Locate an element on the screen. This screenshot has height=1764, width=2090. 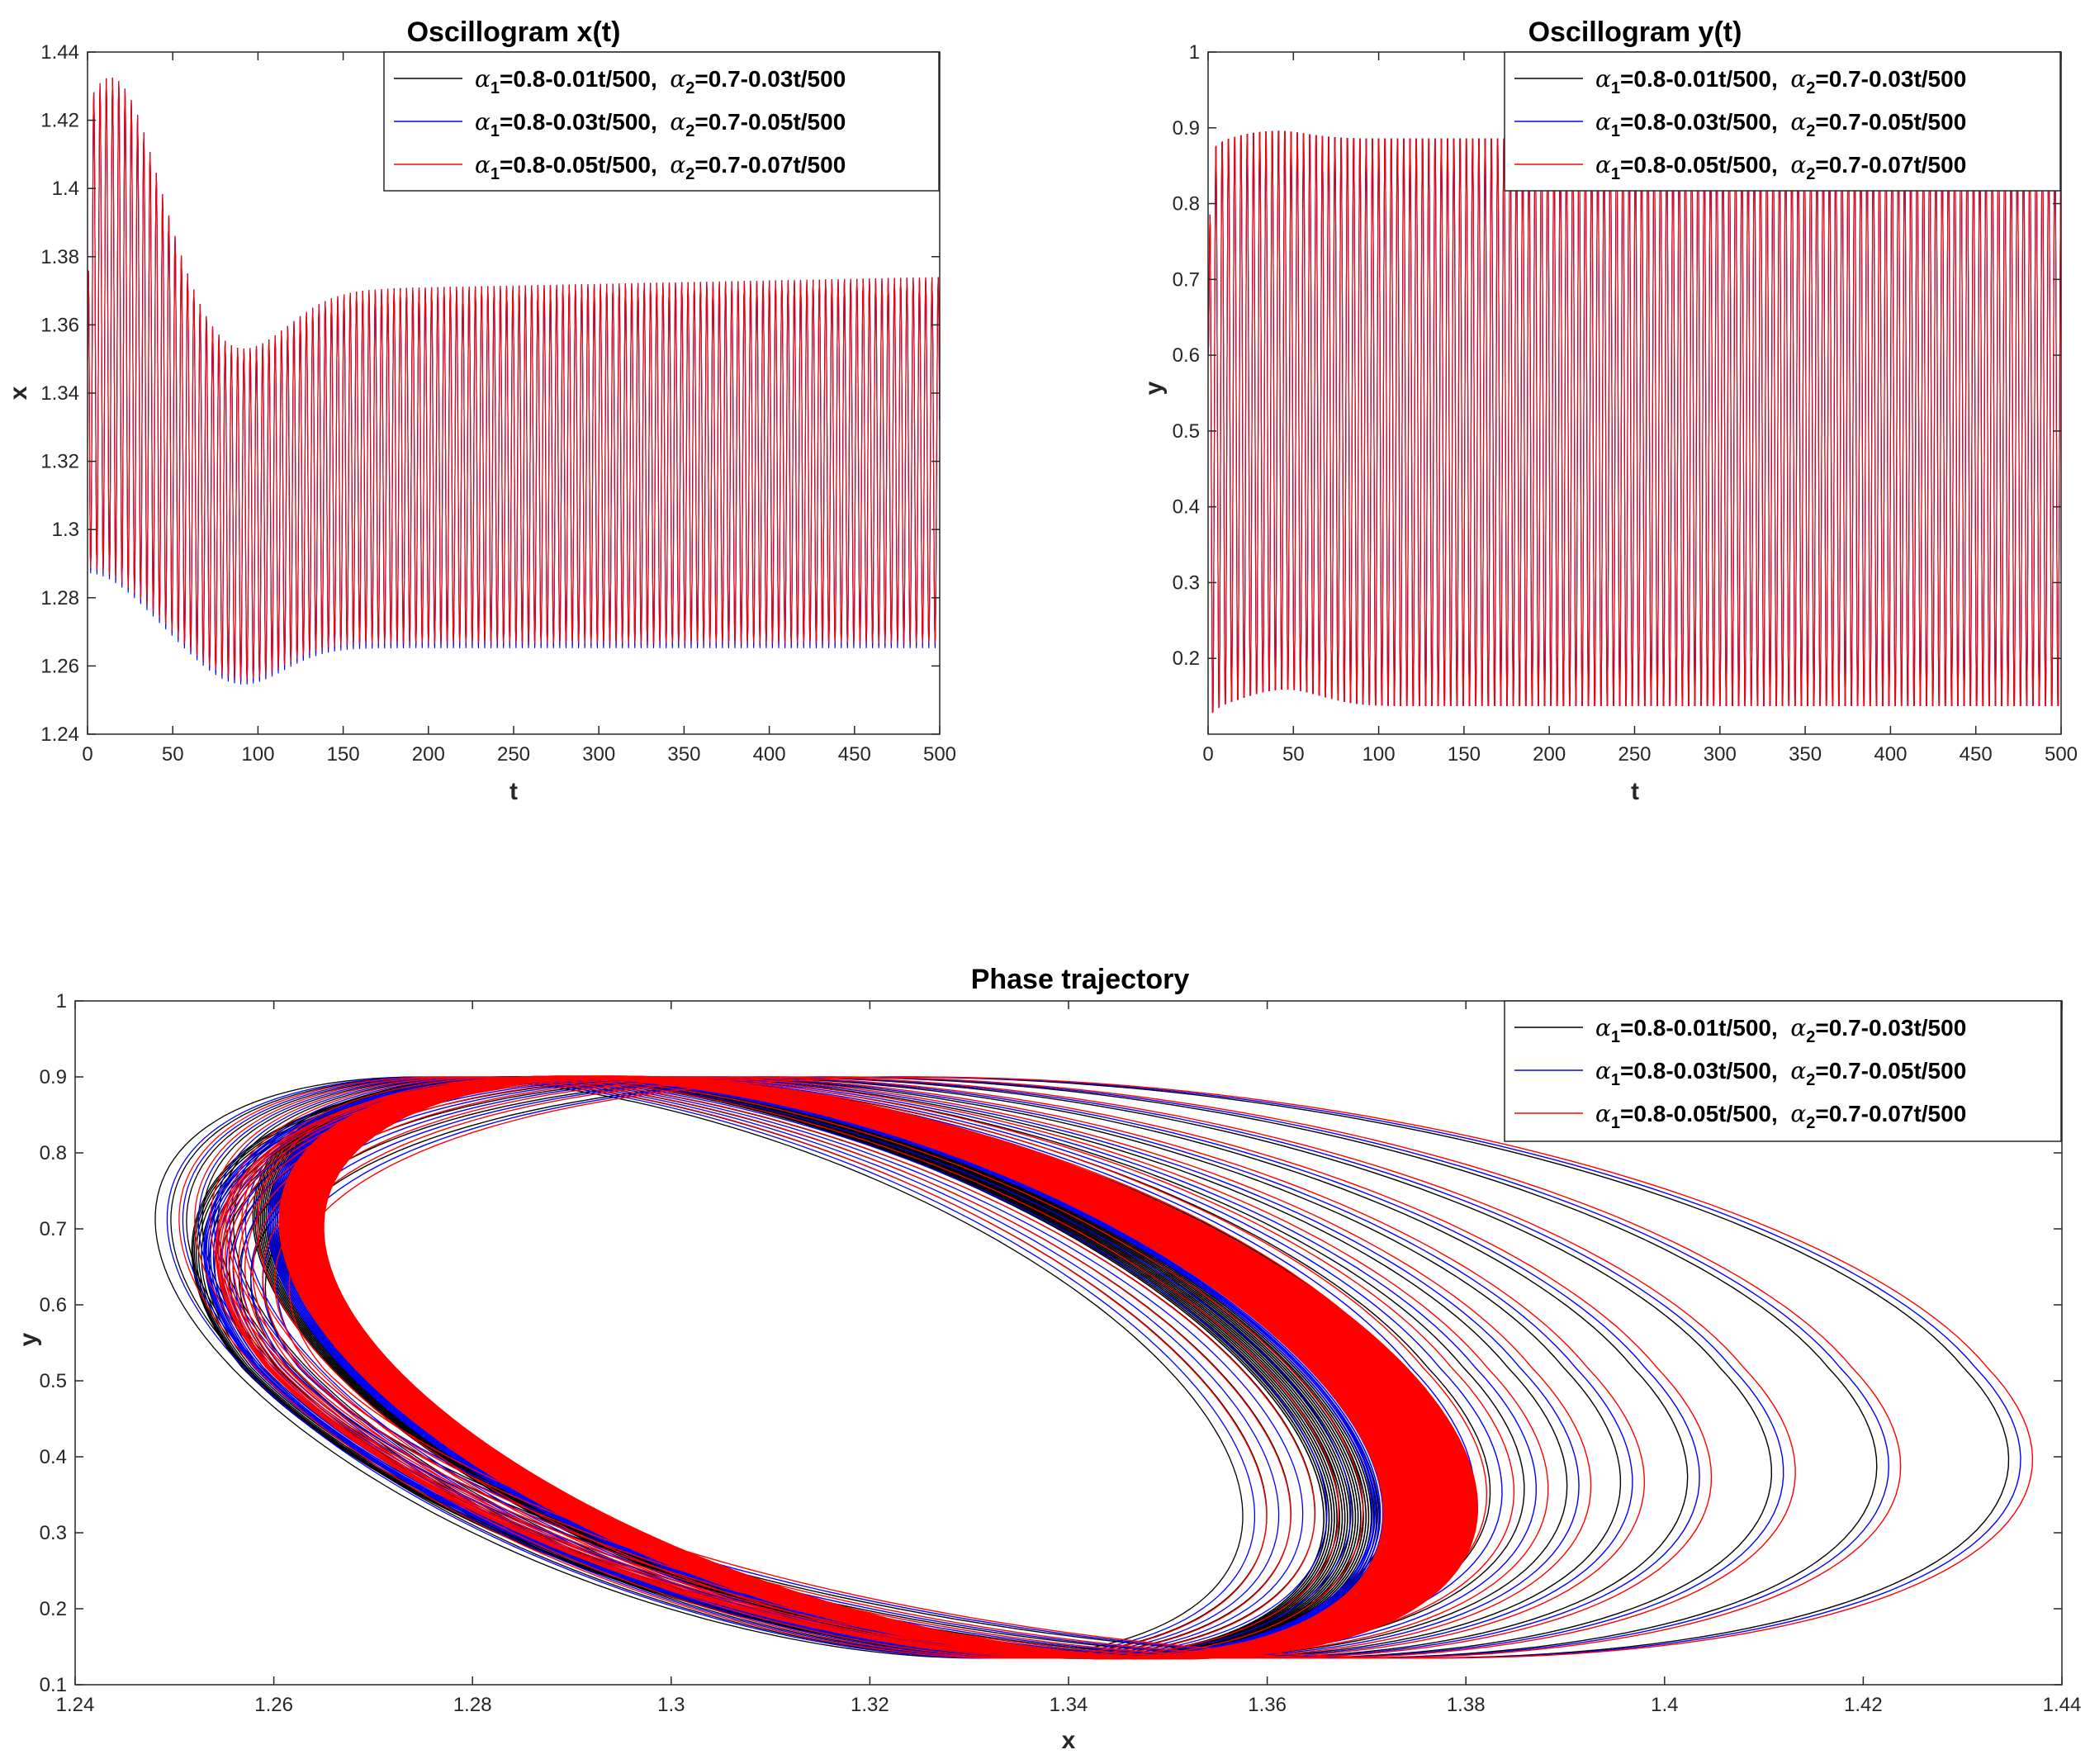
x-tick-label: 50 is located at coordinates (1294, 754).